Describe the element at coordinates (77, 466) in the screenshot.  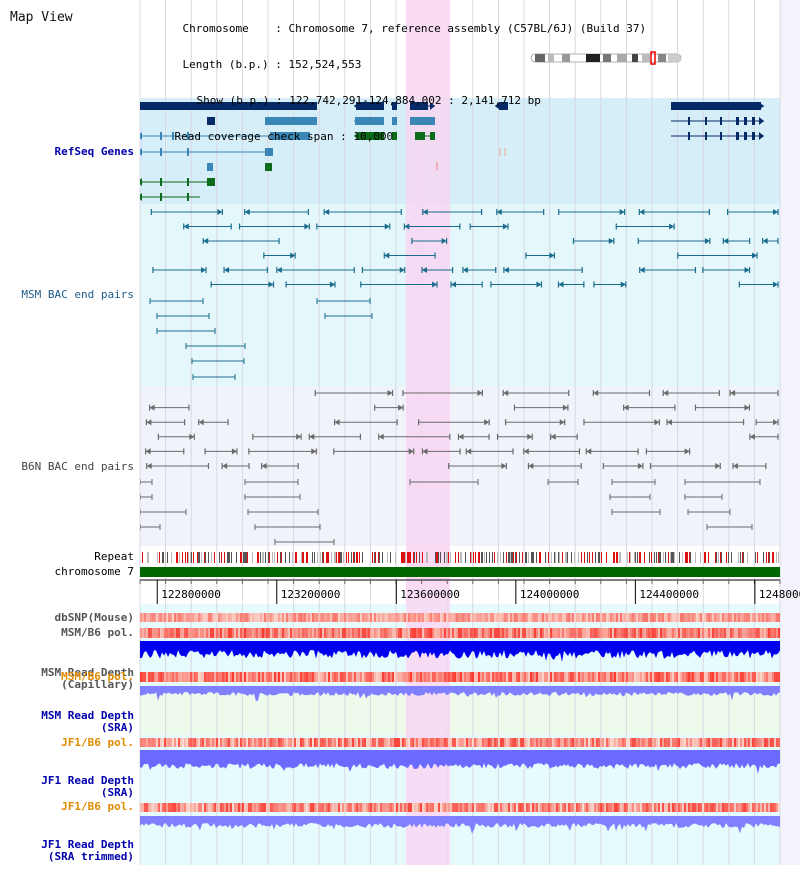
I see `label-b6n-bac: B6N BAC end pairs` at that location.